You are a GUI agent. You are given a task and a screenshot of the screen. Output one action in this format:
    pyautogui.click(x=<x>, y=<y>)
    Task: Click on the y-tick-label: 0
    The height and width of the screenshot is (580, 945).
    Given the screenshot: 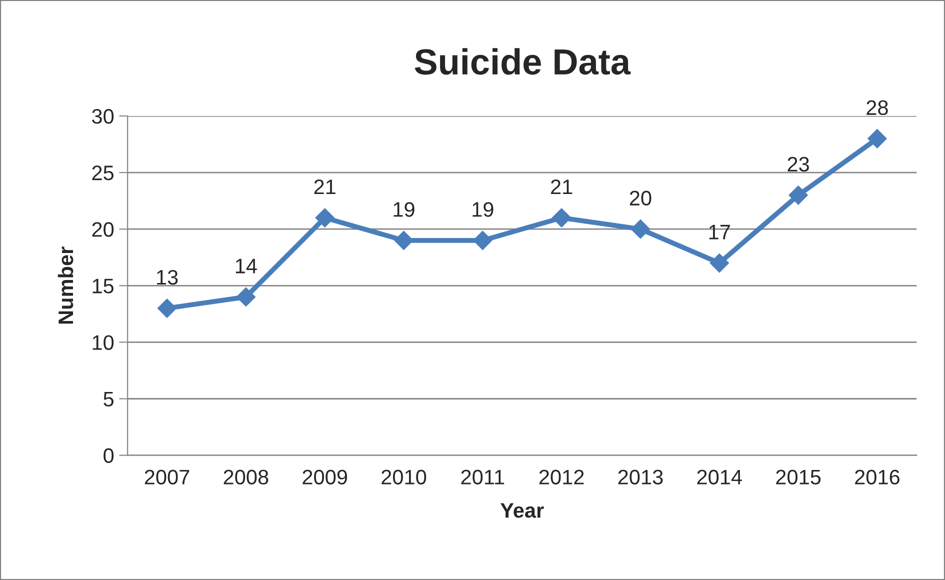 What is the action you would take?
    pyautogui.click(x=109, y=456)
    